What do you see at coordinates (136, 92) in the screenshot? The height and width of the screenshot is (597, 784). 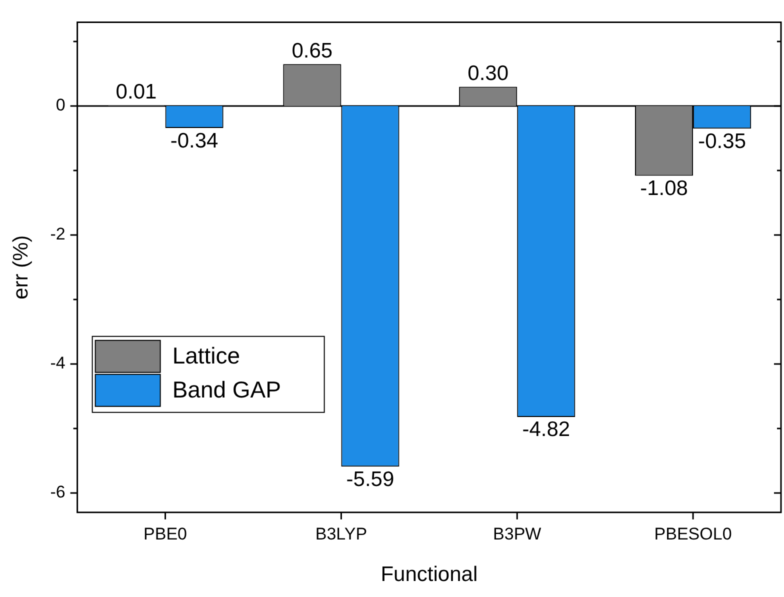 I see `data-label: 0.01` at bounding box center [136, 92].